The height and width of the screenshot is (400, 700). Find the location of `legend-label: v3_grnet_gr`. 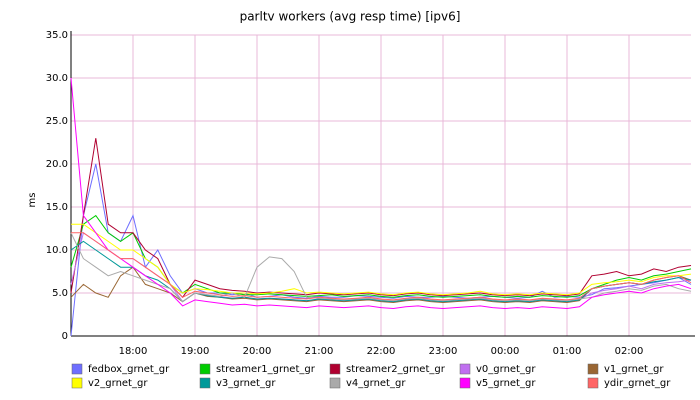

legend-label: v3_grnet_gr is located at coordinates (246, 383).